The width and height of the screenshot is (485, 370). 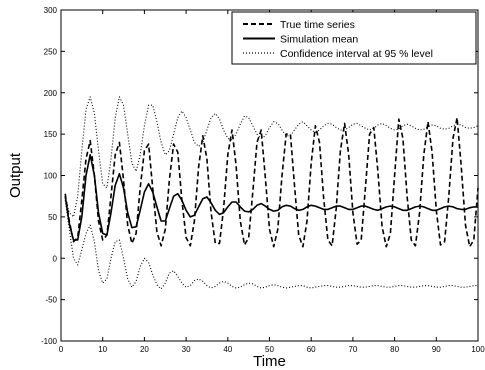 What do you see at coordinates (51, 51) in the screenshot?
I see `y-tick-label: 250` at bounding box center [51, 51].